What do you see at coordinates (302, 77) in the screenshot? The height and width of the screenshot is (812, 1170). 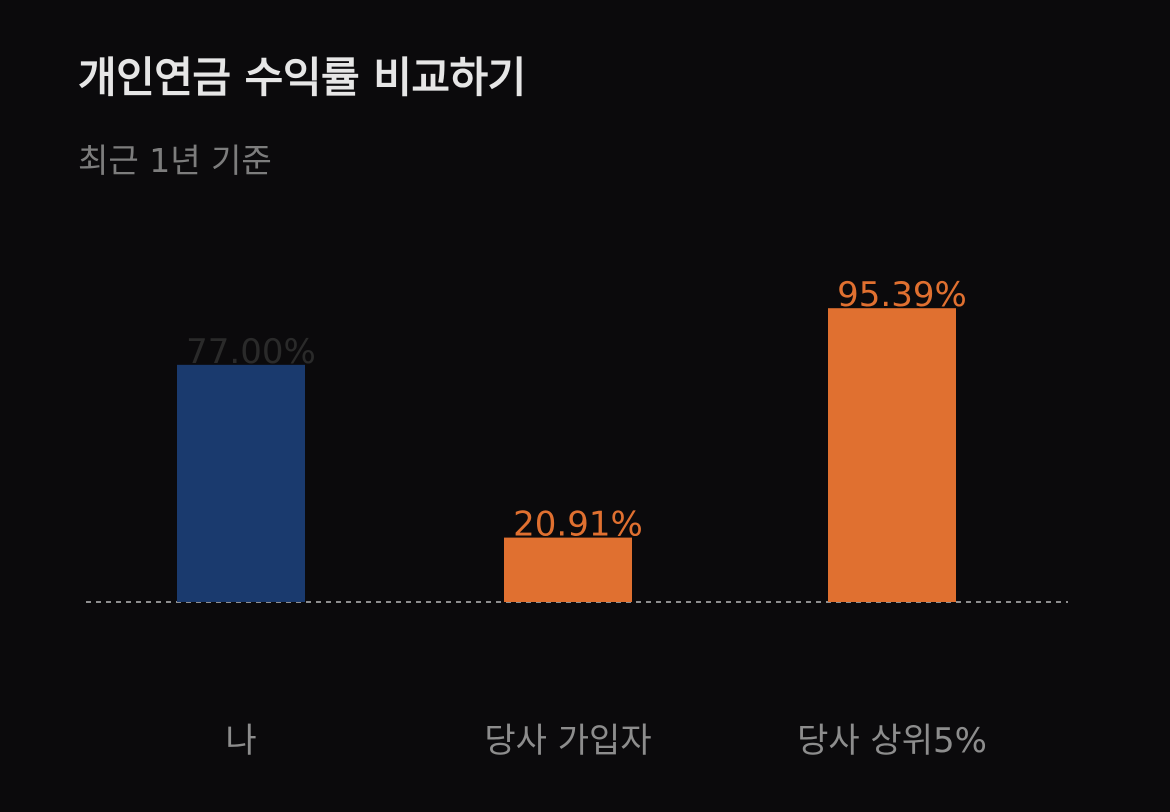 I see `page-title: 개인연금 수익률 비교하기` at bounding box center [302, 77].